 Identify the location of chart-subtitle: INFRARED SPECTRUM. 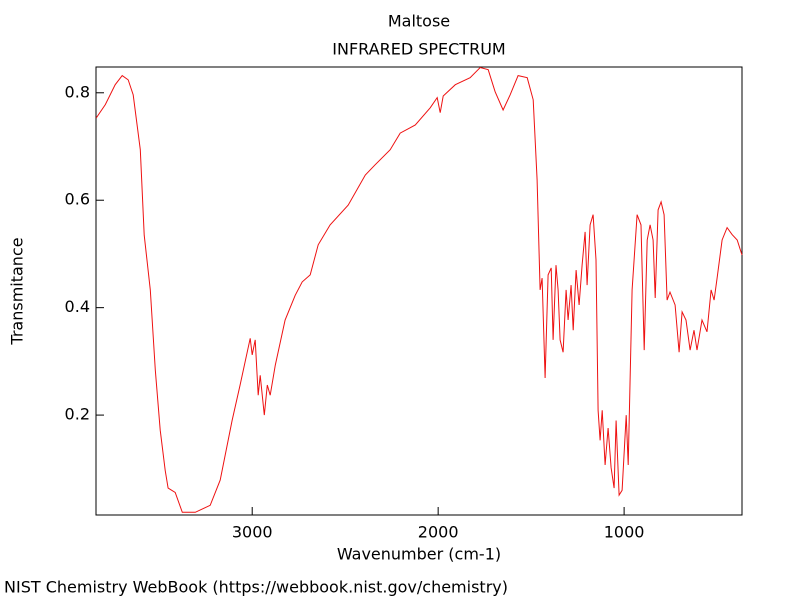
(418, 49).